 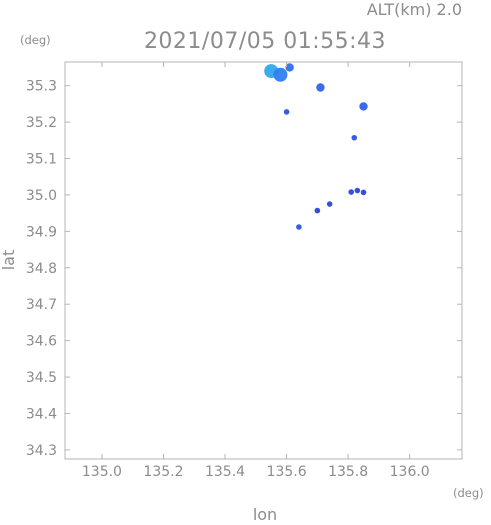 What do you see at coordinates (41, 160) in the screenshot?
I see `y-tick-label: 35.1` at bounding box center [41, 160].